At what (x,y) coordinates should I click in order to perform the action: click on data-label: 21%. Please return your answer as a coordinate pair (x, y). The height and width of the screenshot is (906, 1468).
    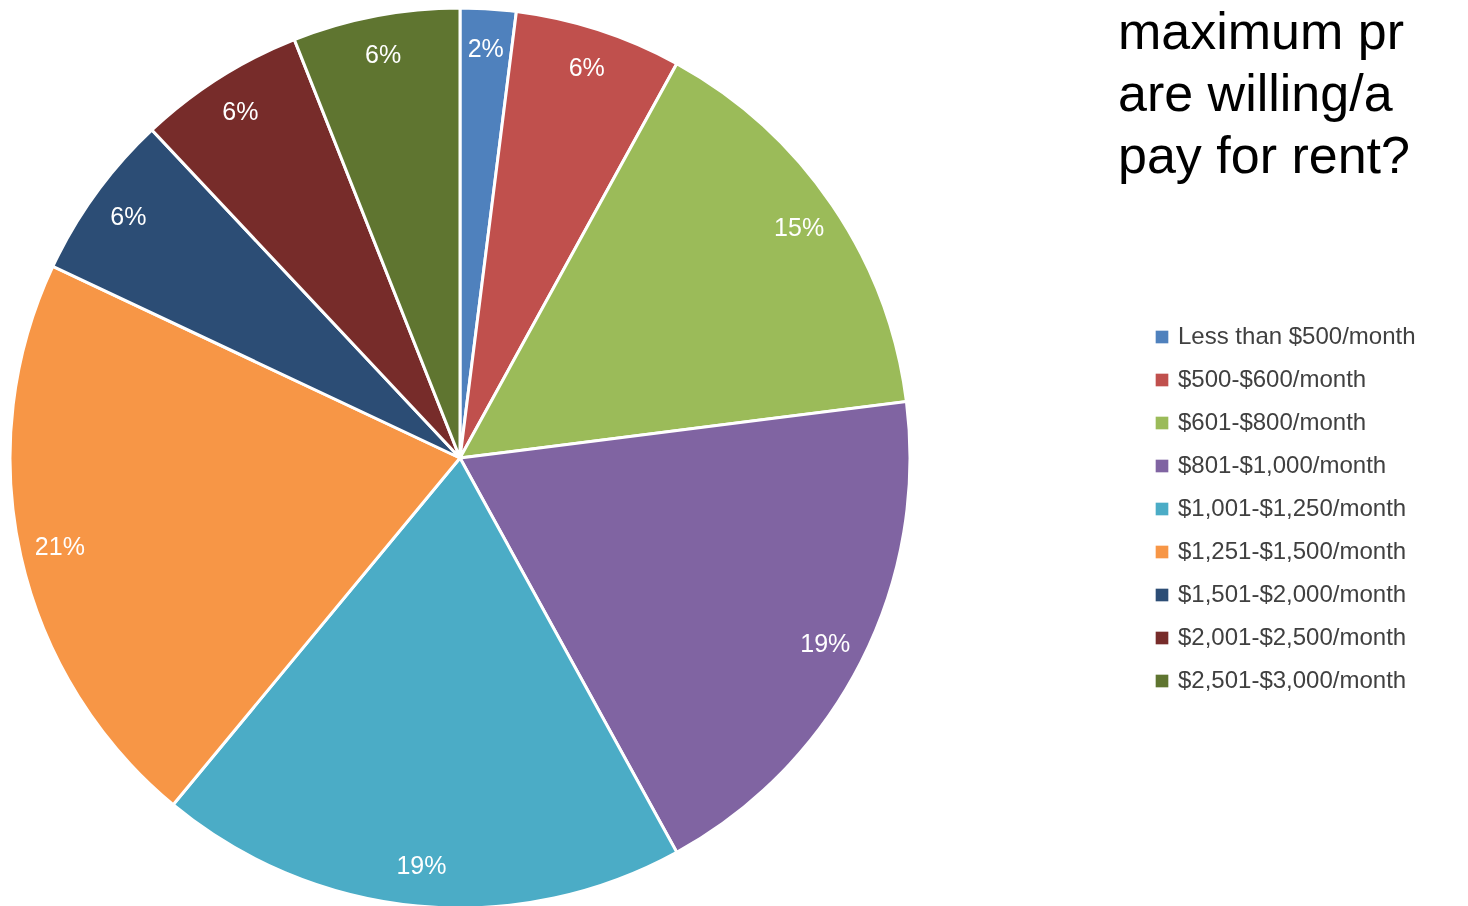
    Looking at the image, I should click on (59, 546).